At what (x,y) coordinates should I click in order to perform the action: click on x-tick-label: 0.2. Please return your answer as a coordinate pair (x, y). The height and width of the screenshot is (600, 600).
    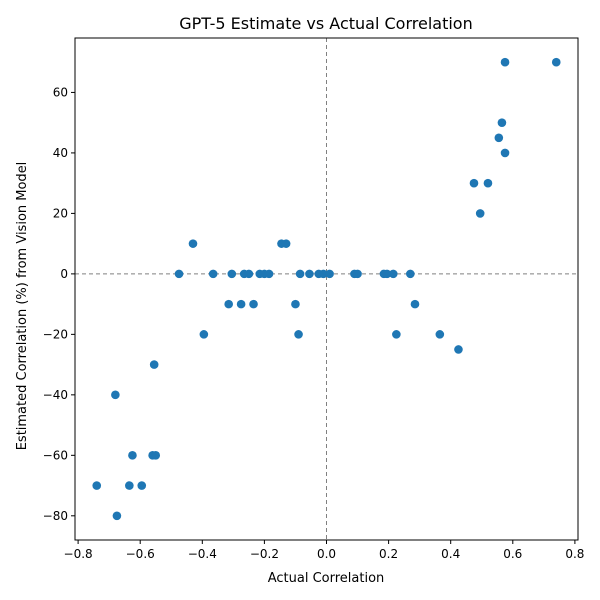
    Looking at the image, I should click on (388, 554).